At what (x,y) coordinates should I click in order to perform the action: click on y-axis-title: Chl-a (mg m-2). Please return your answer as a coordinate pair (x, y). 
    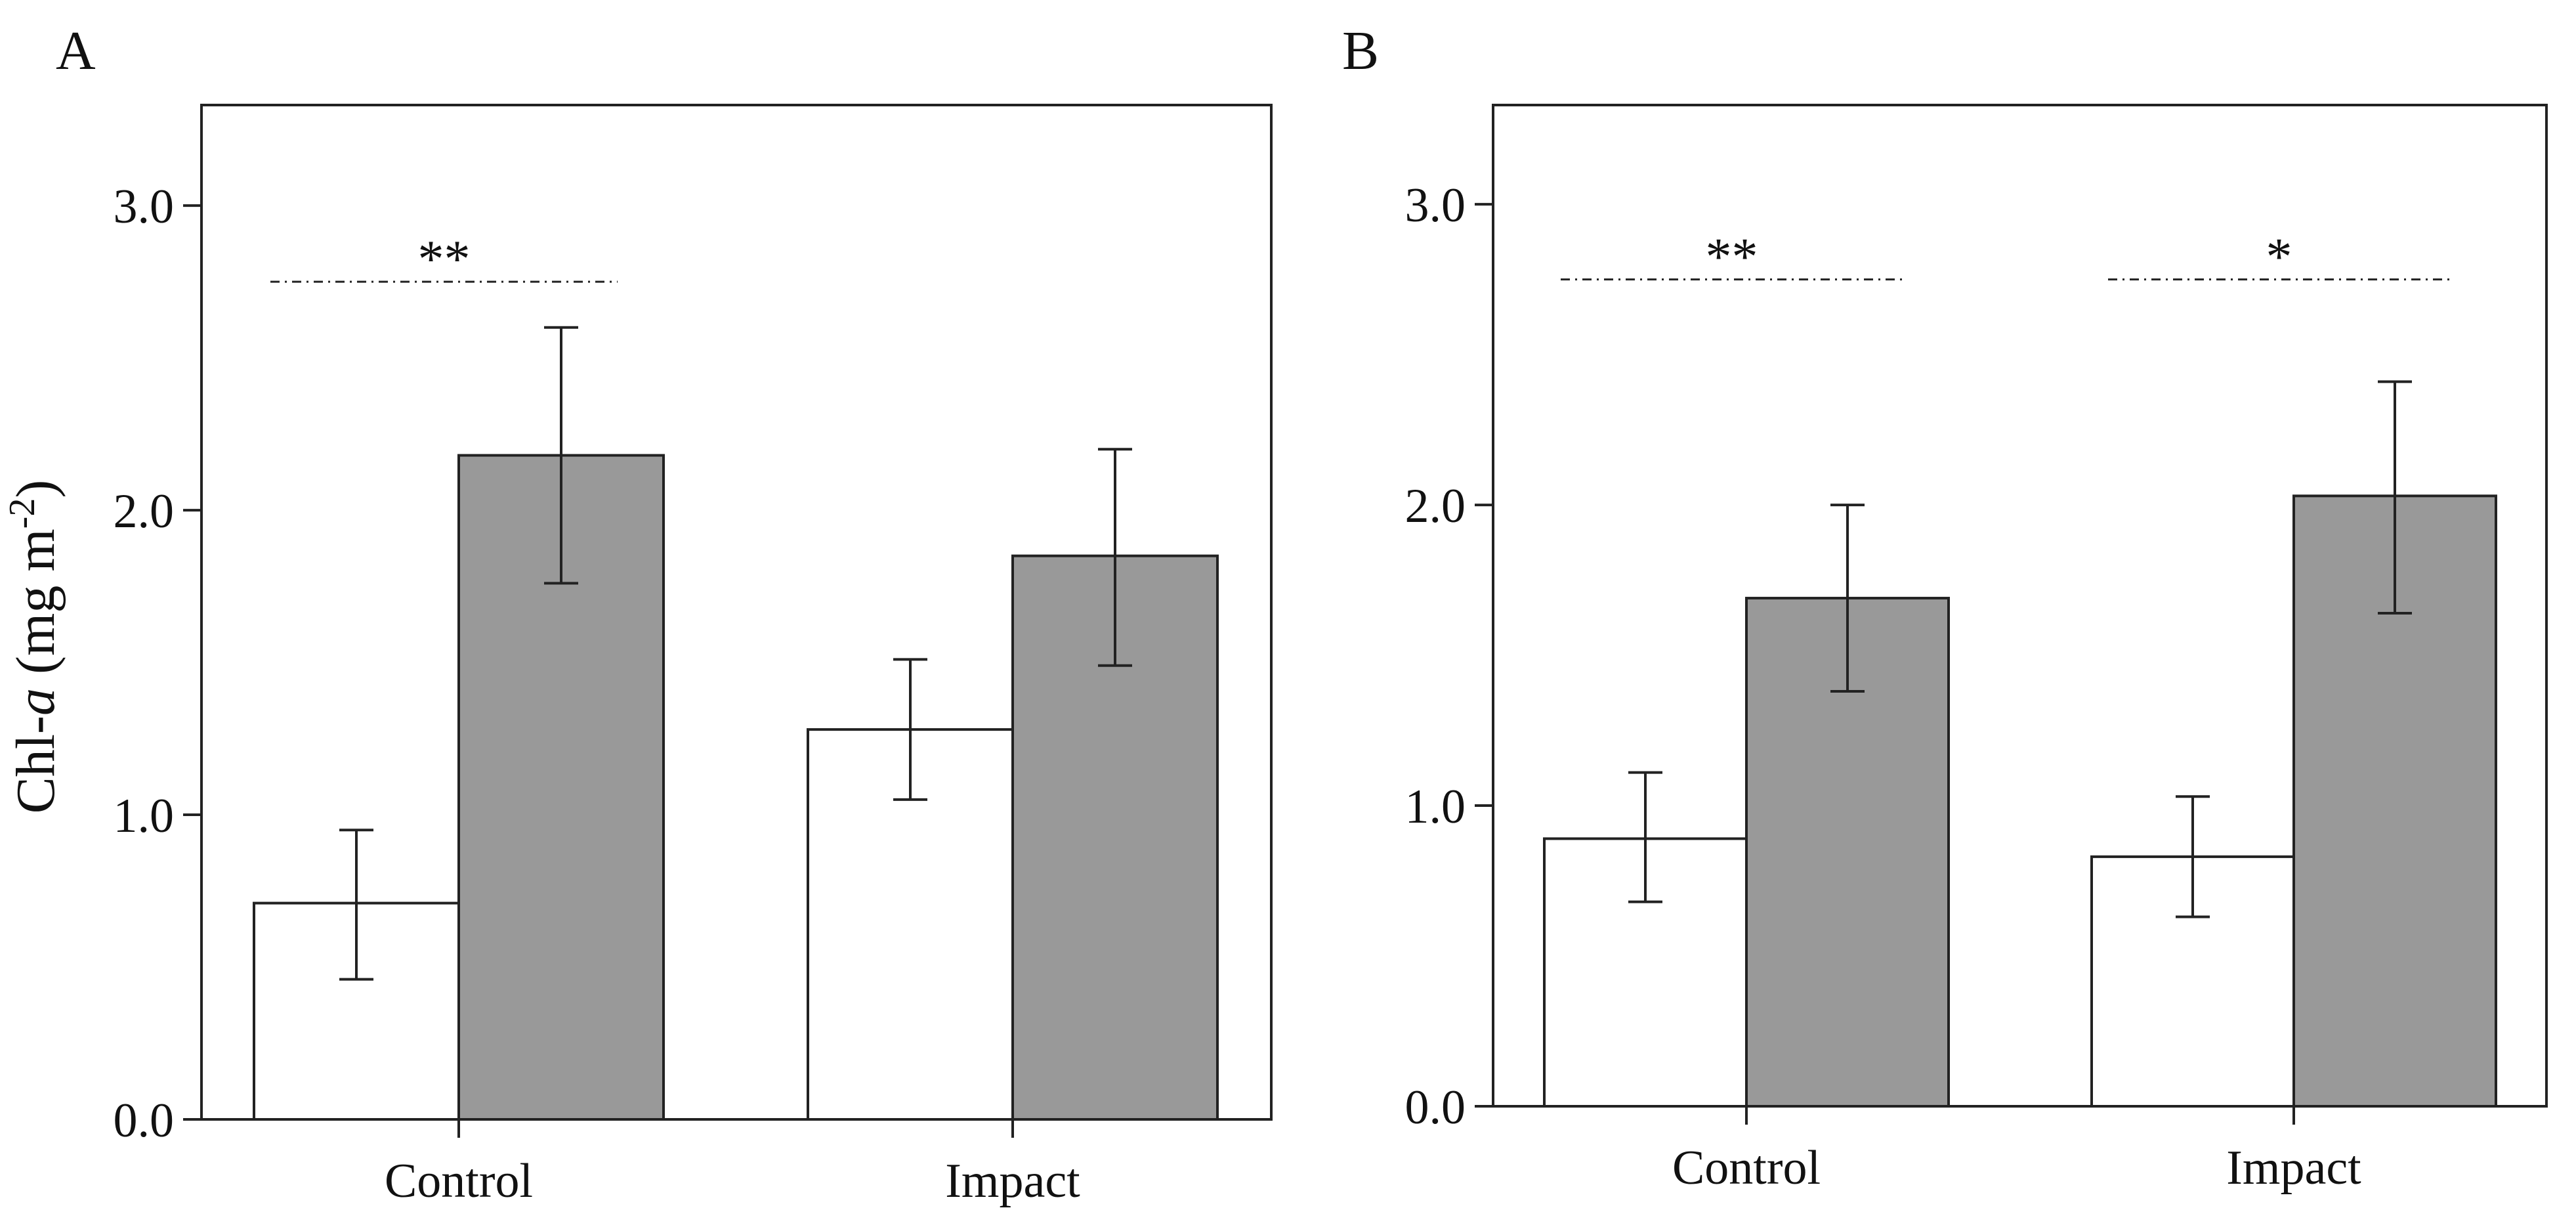
    Looking at the image, I should click on (34, 647).